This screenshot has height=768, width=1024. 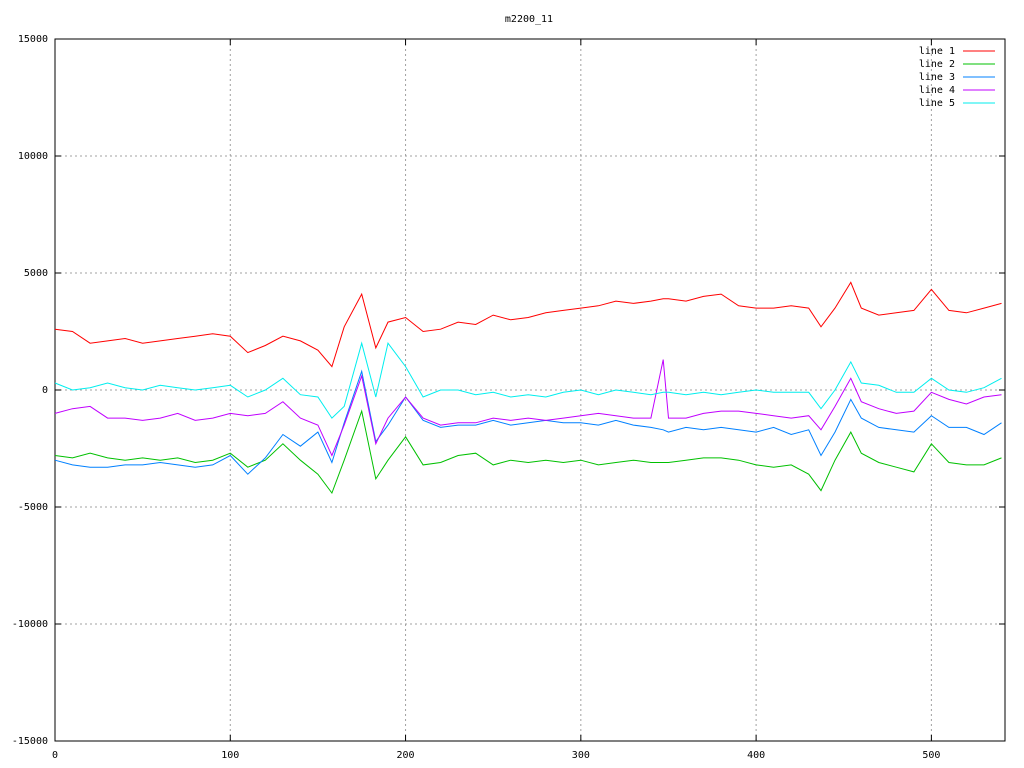 I want to click on legend-label: line 4, so click(x=937, y=90).